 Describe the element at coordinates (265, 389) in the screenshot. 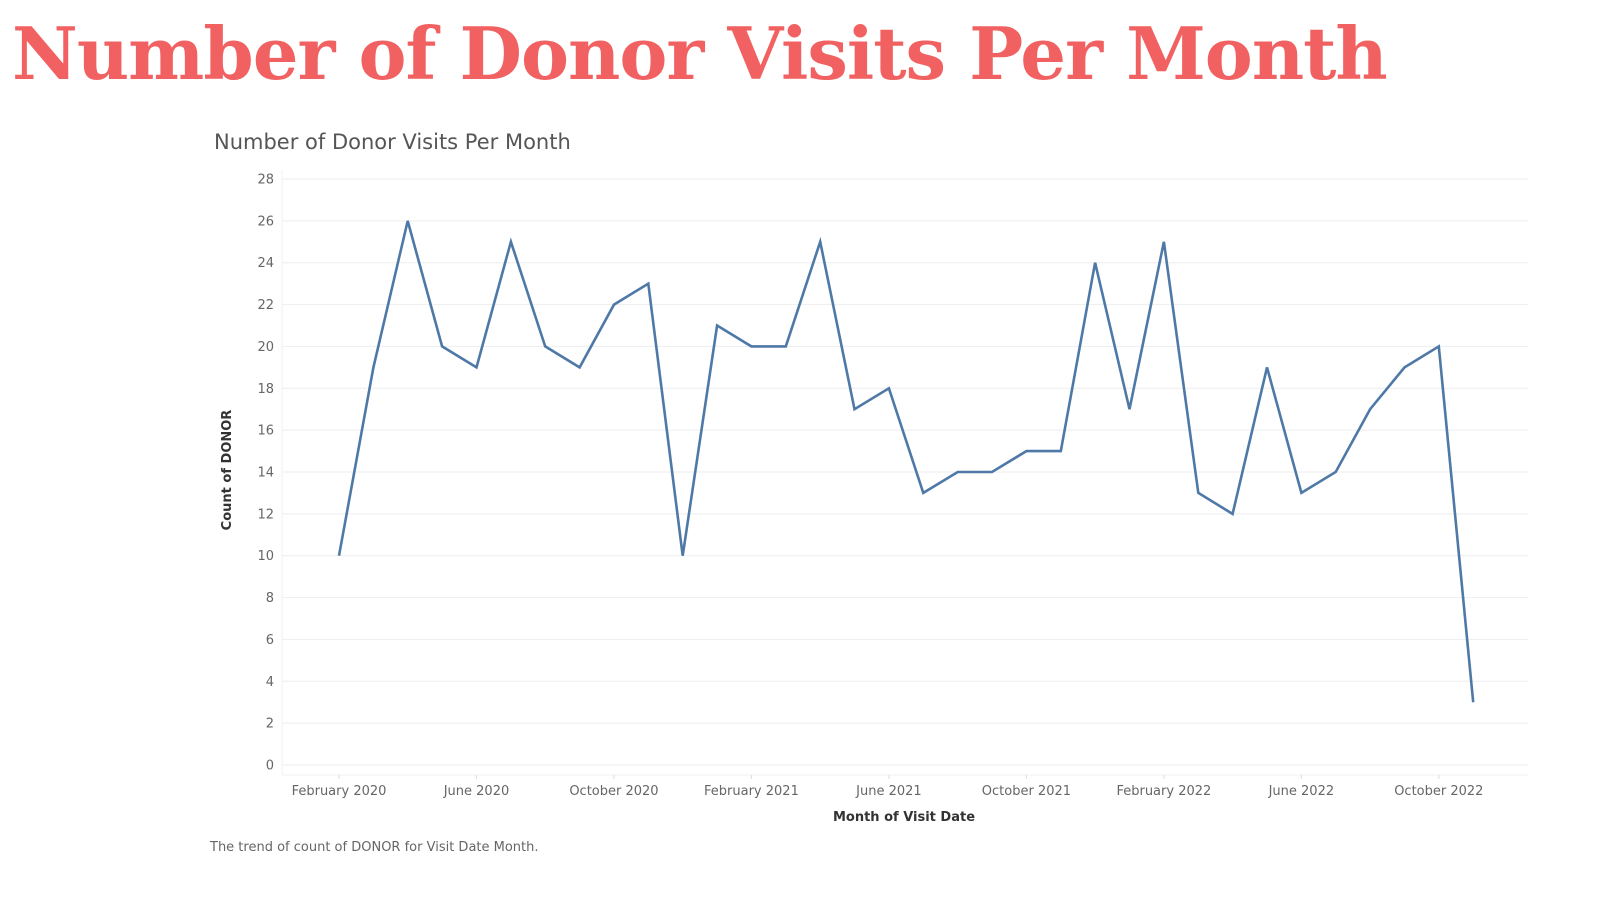

I see `y-tick-label: 18` at that location.